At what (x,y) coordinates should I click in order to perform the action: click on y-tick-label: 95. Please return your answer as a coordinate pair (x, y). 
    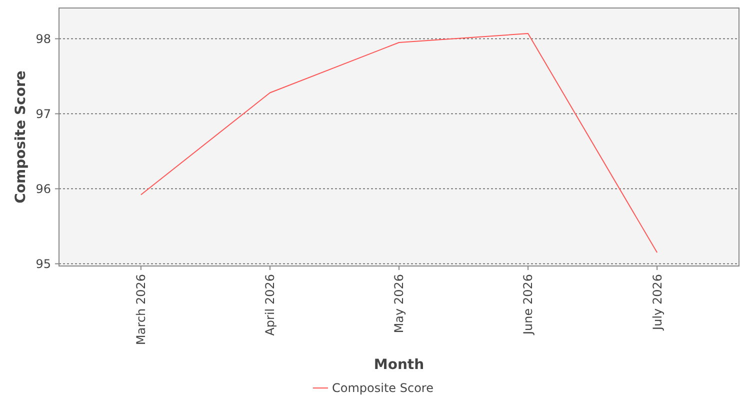
    Looking at the image, I should click on (43, 263).